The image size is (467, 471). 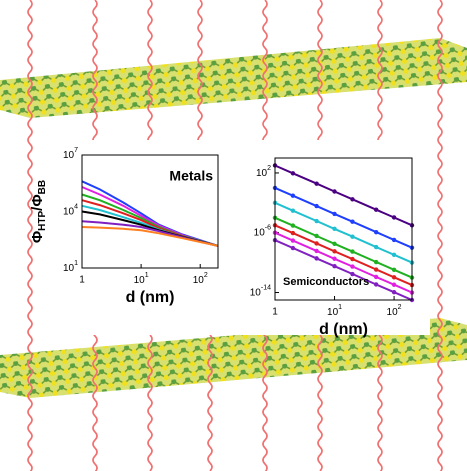 I want to click on tick-exponent: 7, so click(x=76, y=150).